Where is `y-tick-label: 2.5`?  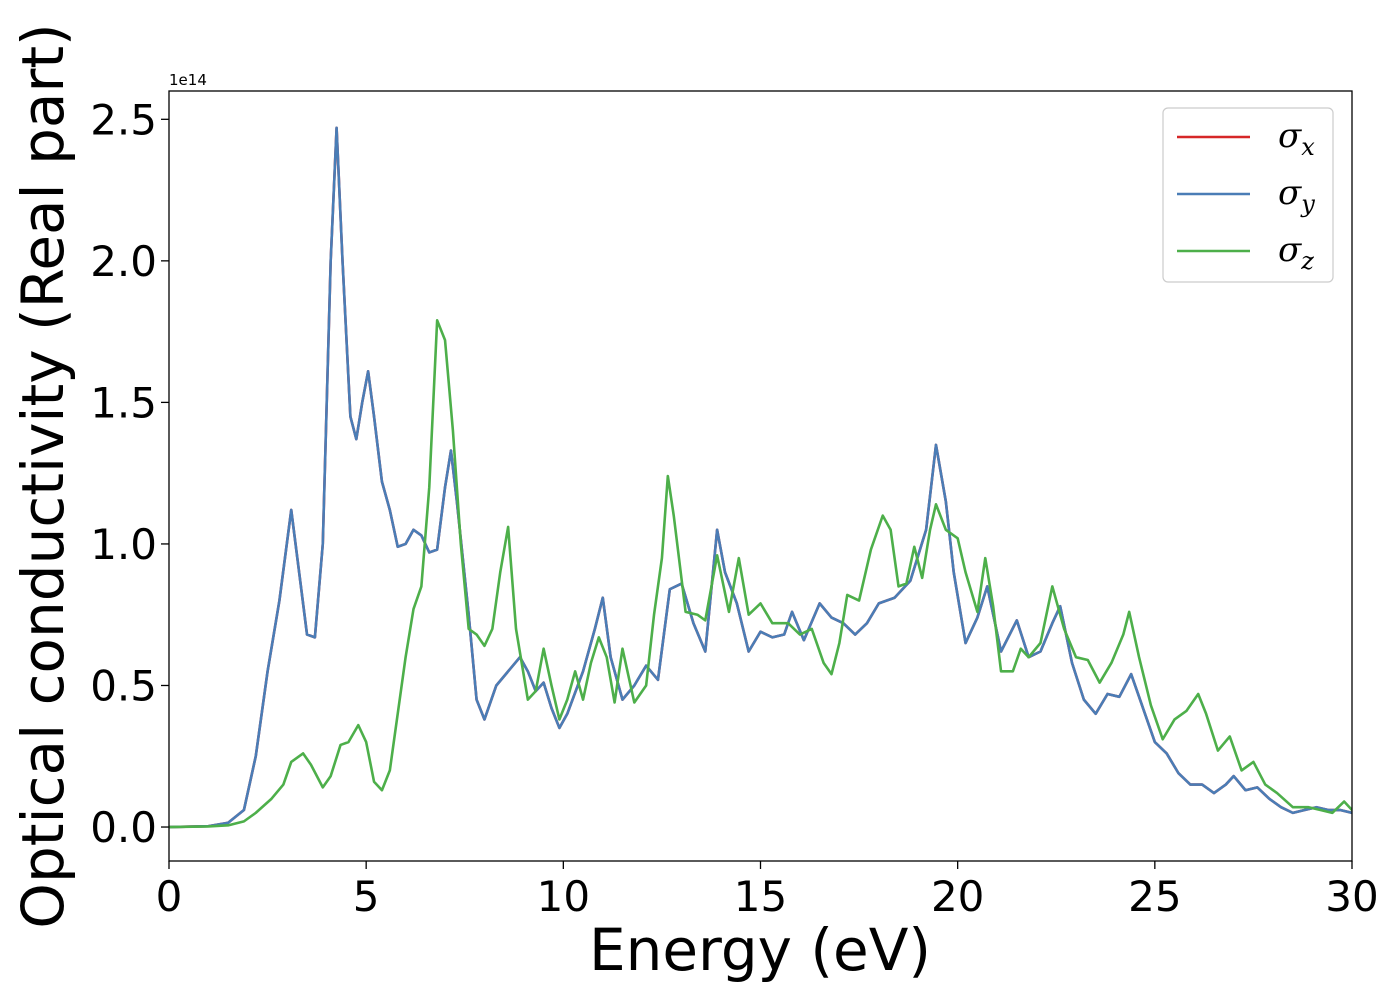
y-tick-label: 2.5 is located at coordinates (123, 119).